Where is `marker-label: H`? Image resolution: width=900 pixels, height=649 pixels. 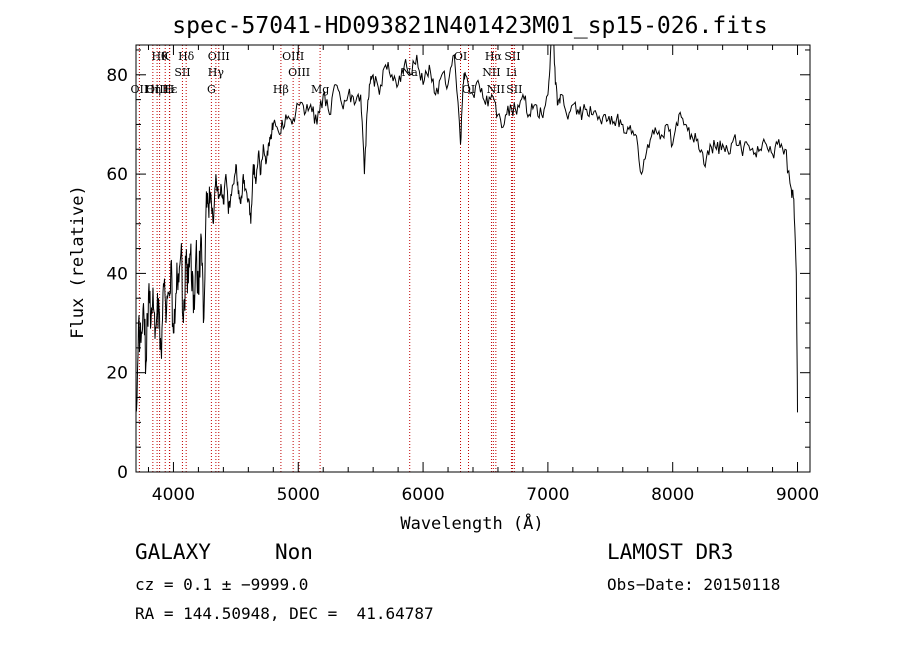 marker-label: H is located at coordinates (170, 89).